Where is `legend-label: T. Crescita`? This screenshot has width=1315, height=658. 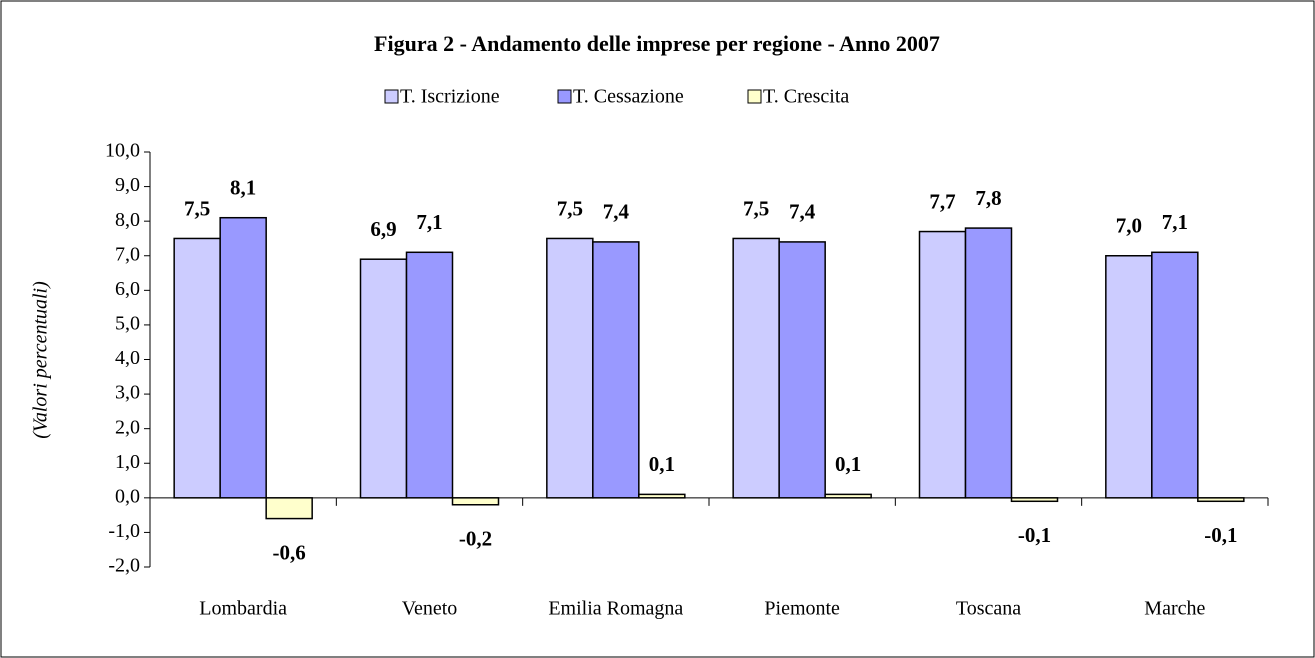 legend-label: T. Crescita is located at coordinates (806, 97).